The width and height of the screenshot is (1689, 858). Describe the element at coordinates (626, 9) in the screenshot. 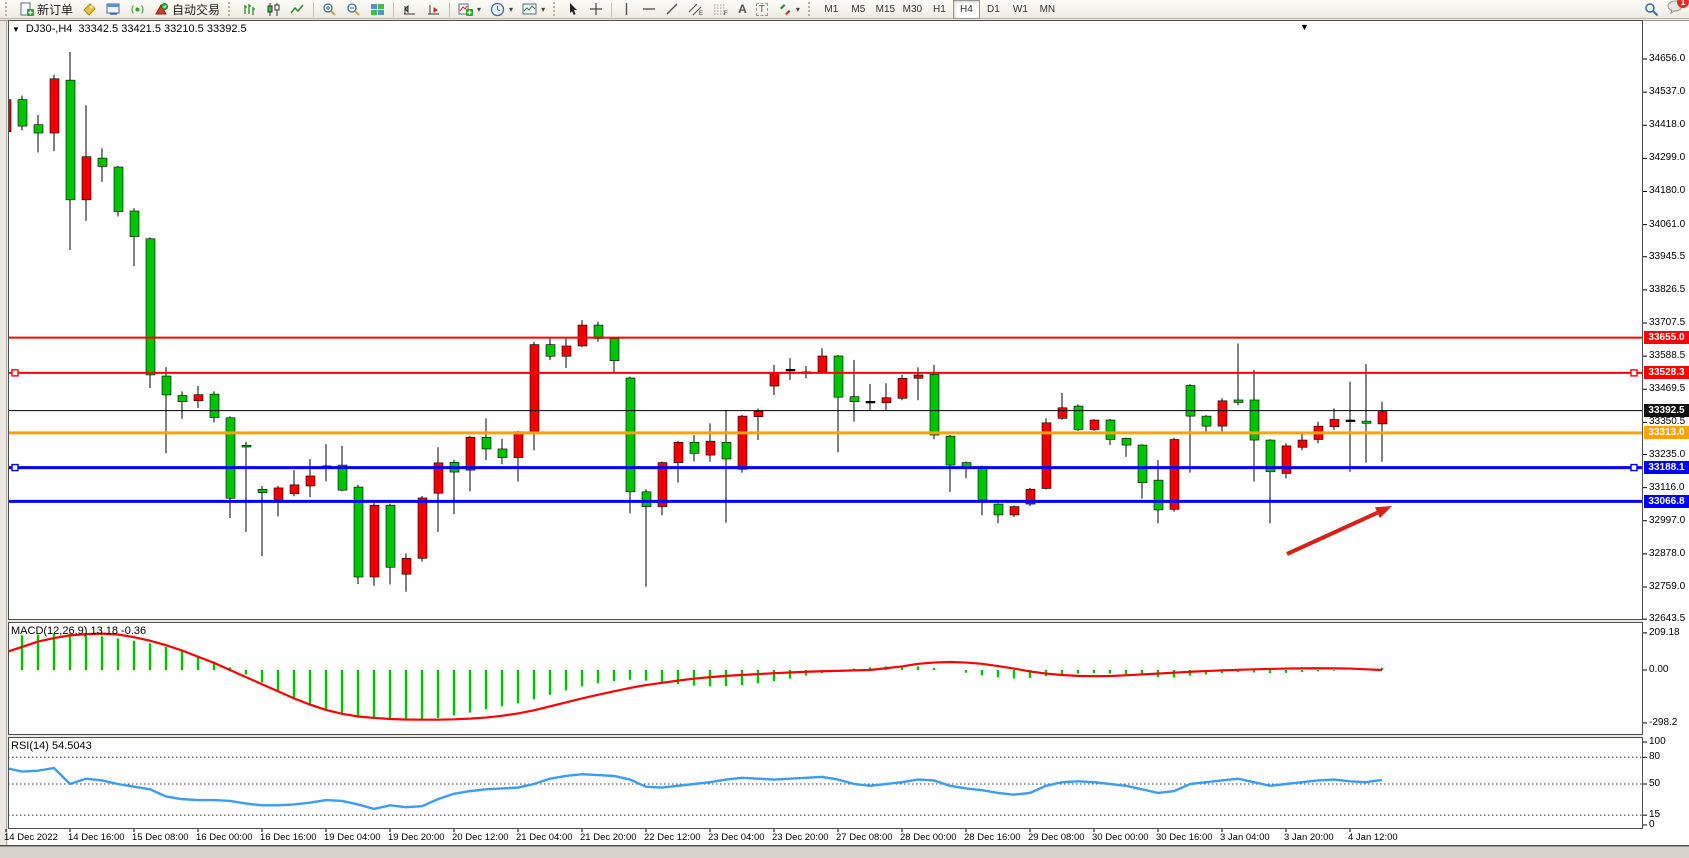

I see `vertical-line-tool` at that location.